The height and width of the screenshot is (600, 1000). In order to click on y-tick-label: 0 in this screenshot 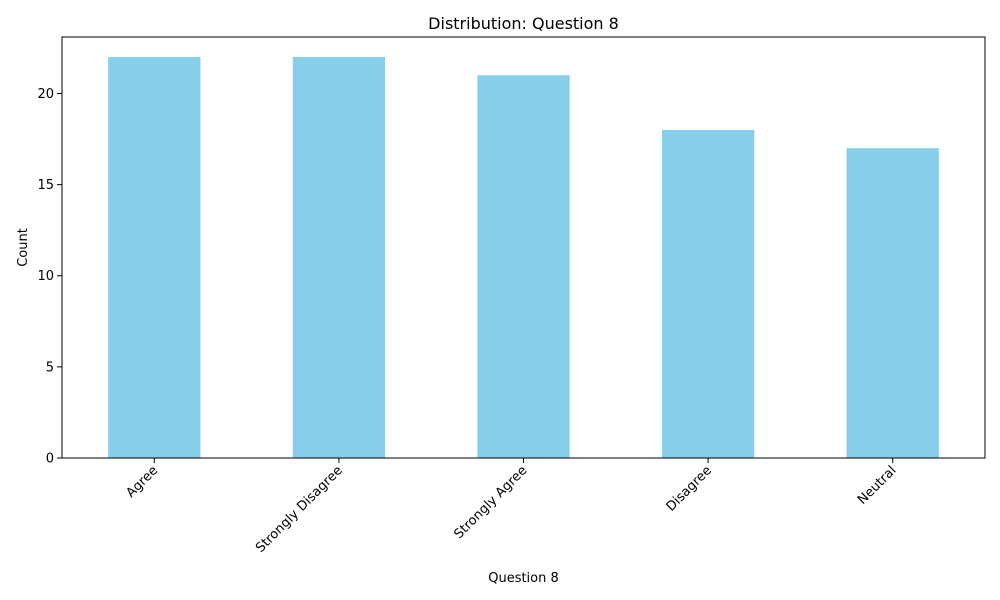, I will do `click(50, 459)`.